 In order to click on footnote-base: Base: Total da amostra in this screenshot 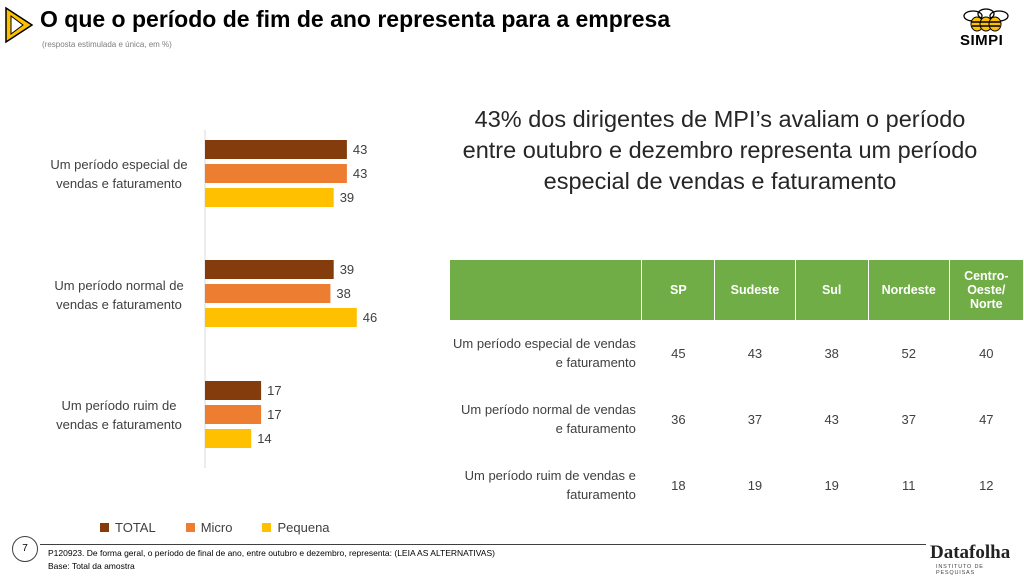, I will do `click(91, 566)`.